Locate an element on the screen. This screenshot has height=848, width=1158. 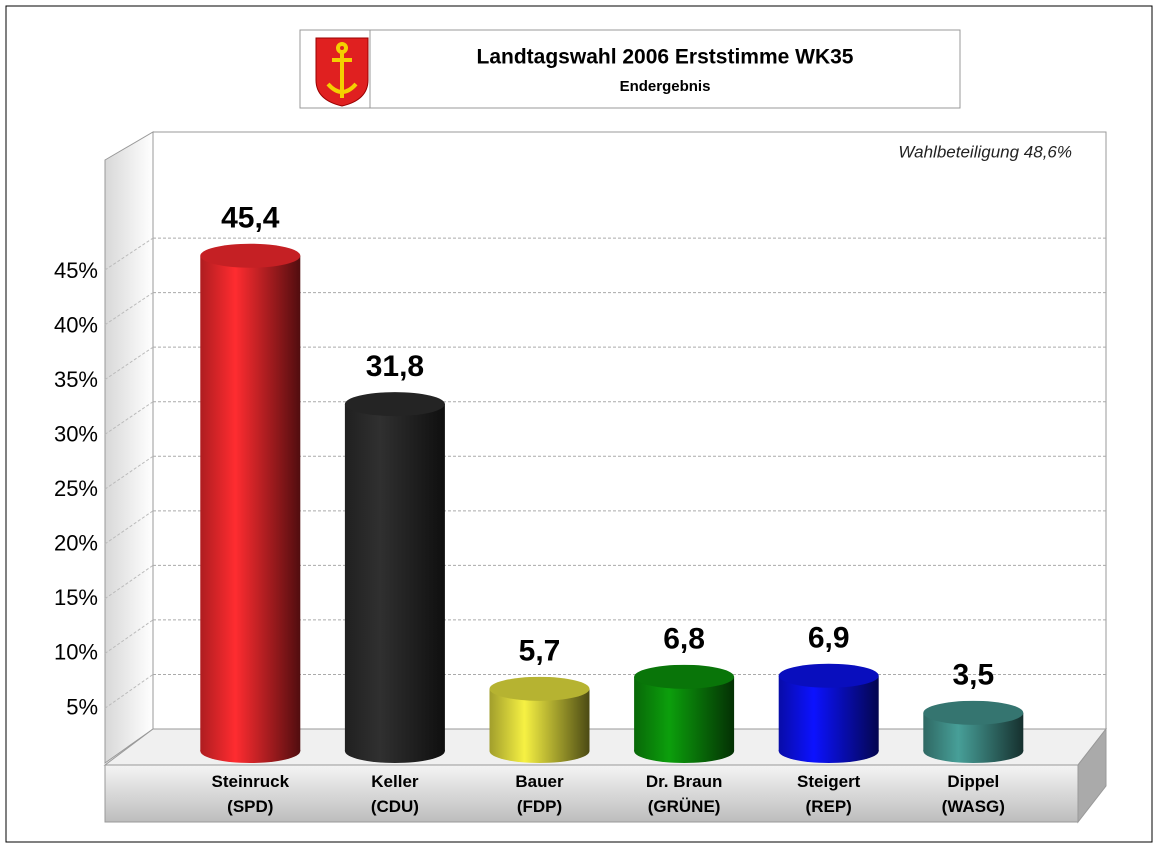
value-label: 6,9 is located at coordinates (829, 638).